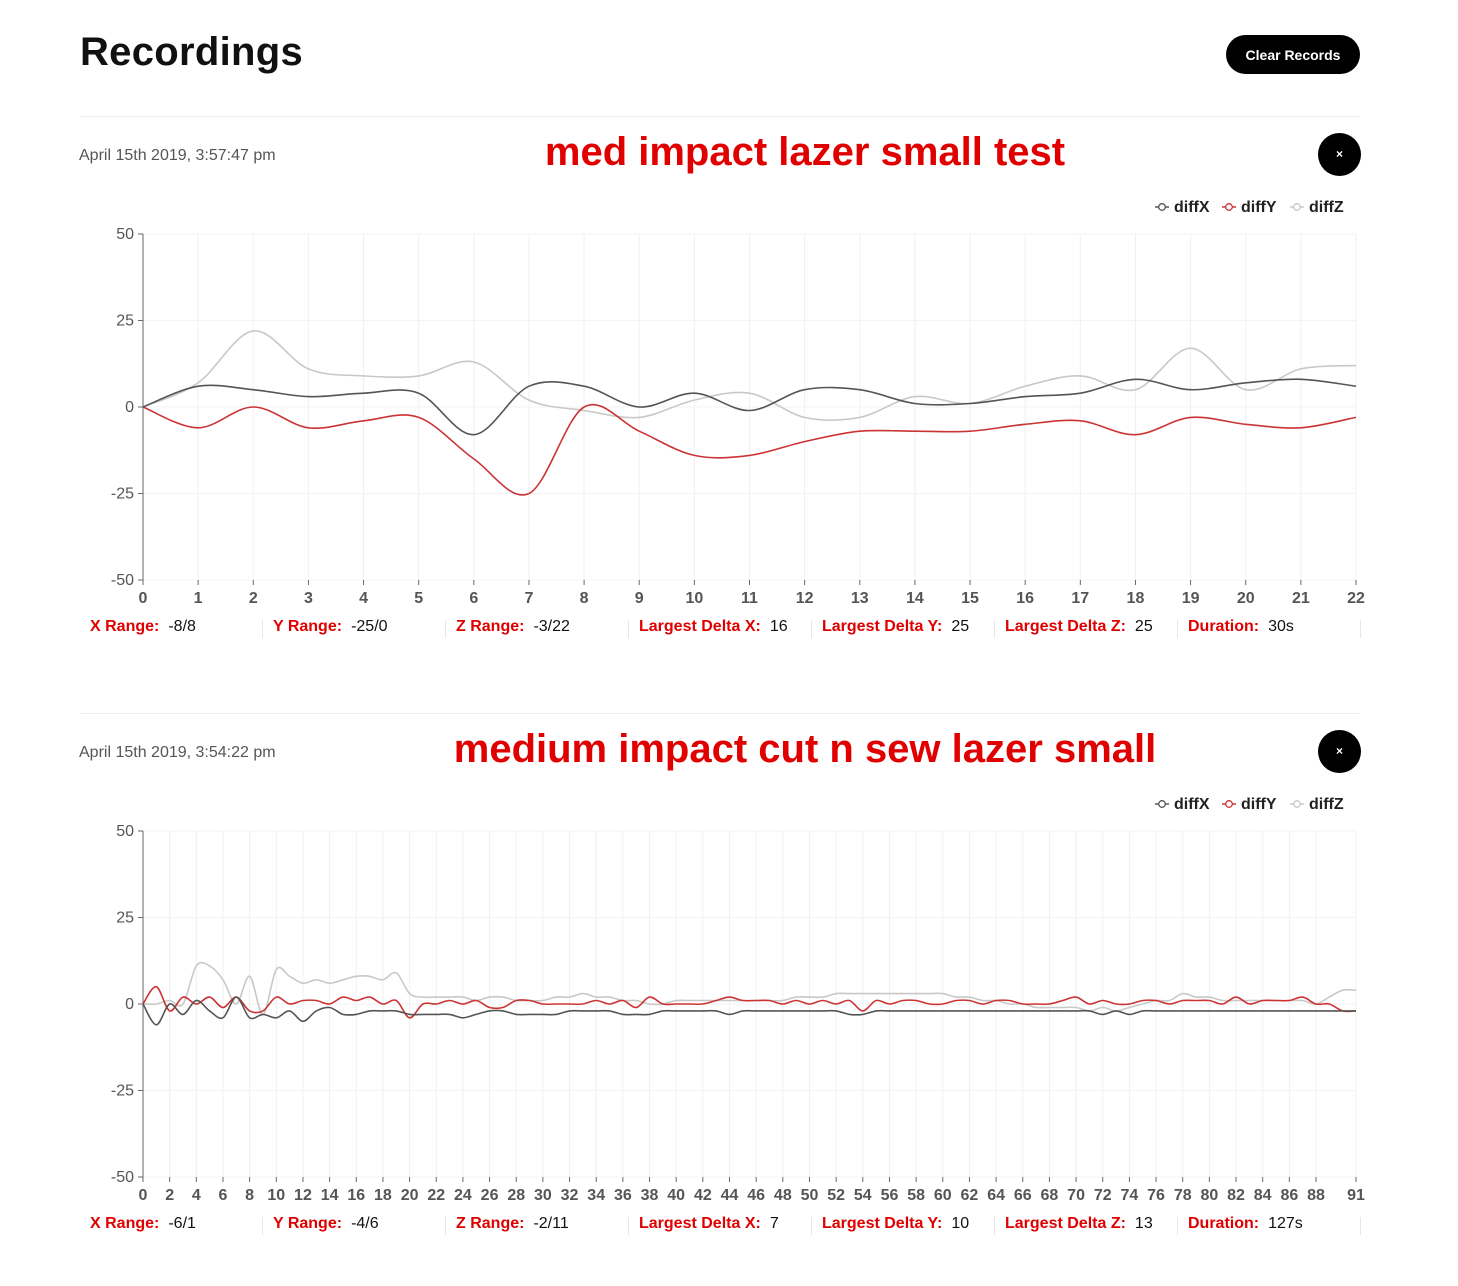 This screenshot has height=1286, width=1458. Describe the element at coordinates (125, 234) in the screenshot. I see `y-tick-label: 50` at that location.